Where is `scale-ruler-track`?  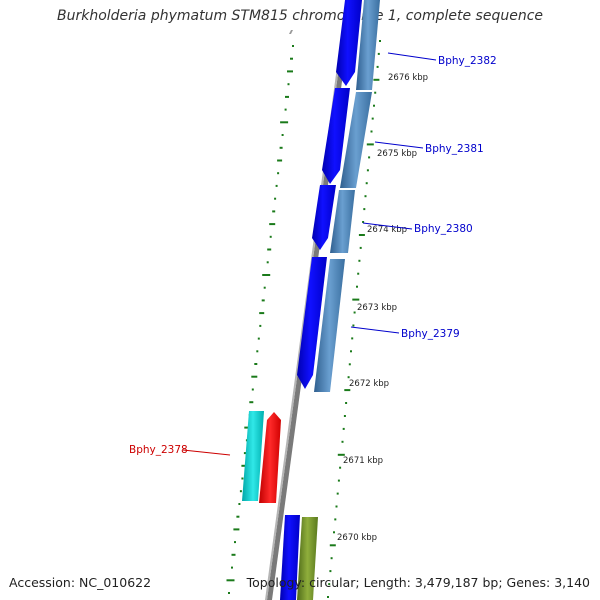 scale-ruler-track is located at coordinates (354, 319).